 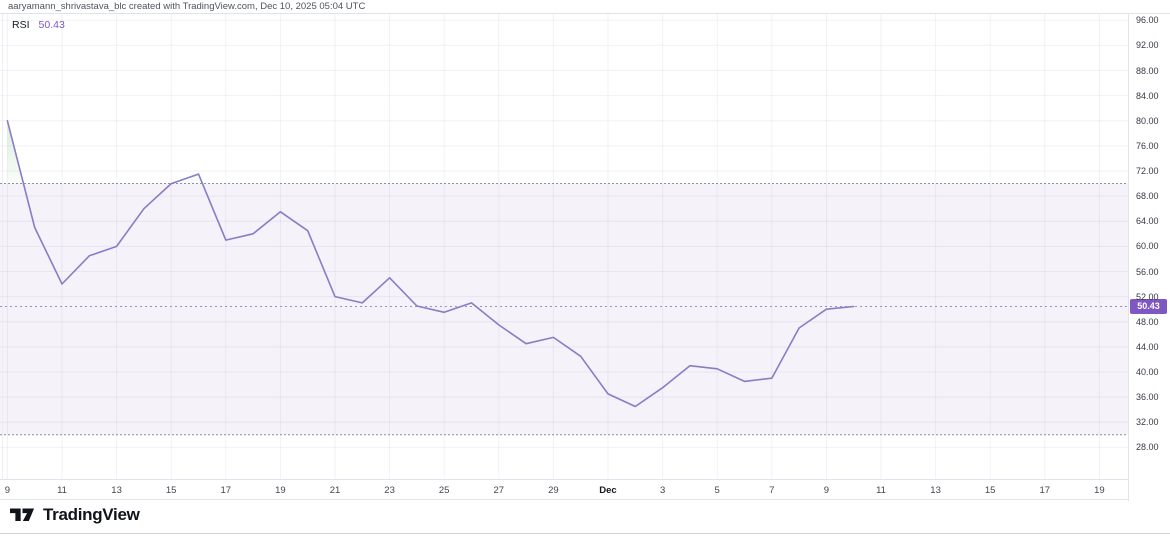 What do you see at coordinates (335, 490) in the screenshot?
I see `time-tick-label: 21` at bounding box center [335, 490].